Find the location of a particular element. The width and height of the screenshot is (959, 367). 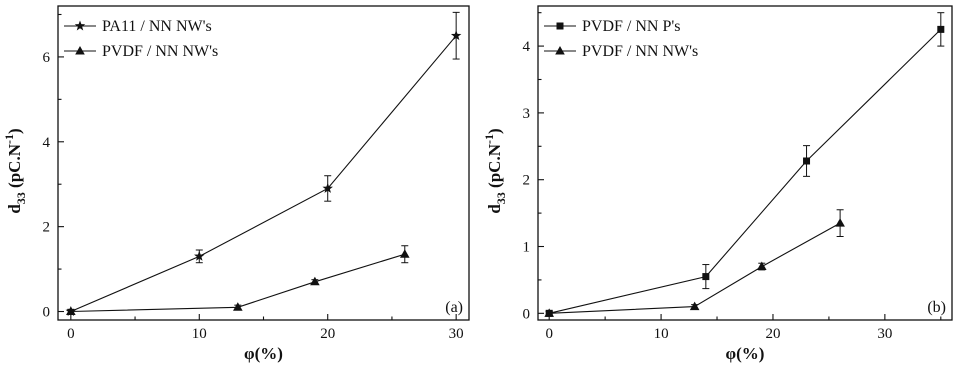

legend-label: PA11 / NN NW's is located at coordinates (157, 26).